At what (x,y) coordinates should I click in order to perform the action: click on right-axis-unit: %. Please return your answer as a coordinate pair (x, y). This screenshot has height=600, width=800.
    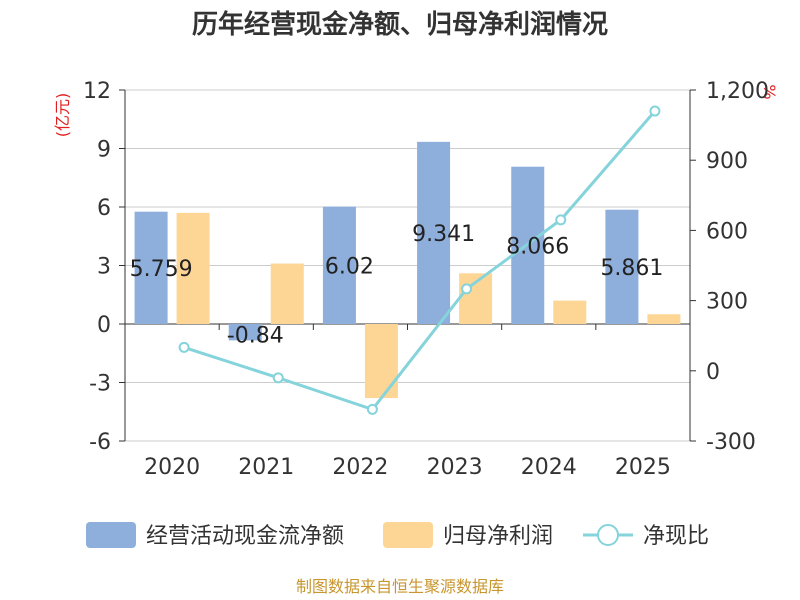
    Looking at the image, I should click on (769, 91).